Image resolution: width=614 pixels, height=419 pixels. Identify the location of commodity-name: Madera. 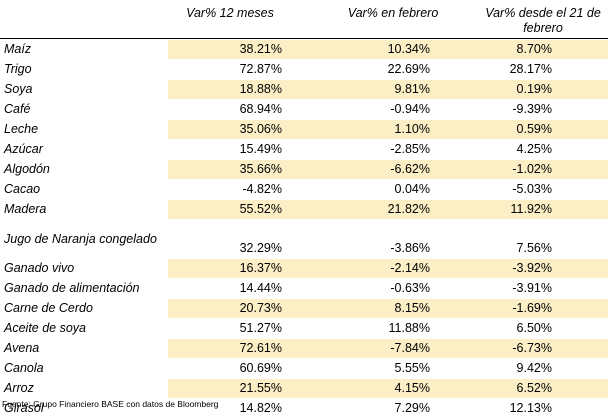
(84, 209).